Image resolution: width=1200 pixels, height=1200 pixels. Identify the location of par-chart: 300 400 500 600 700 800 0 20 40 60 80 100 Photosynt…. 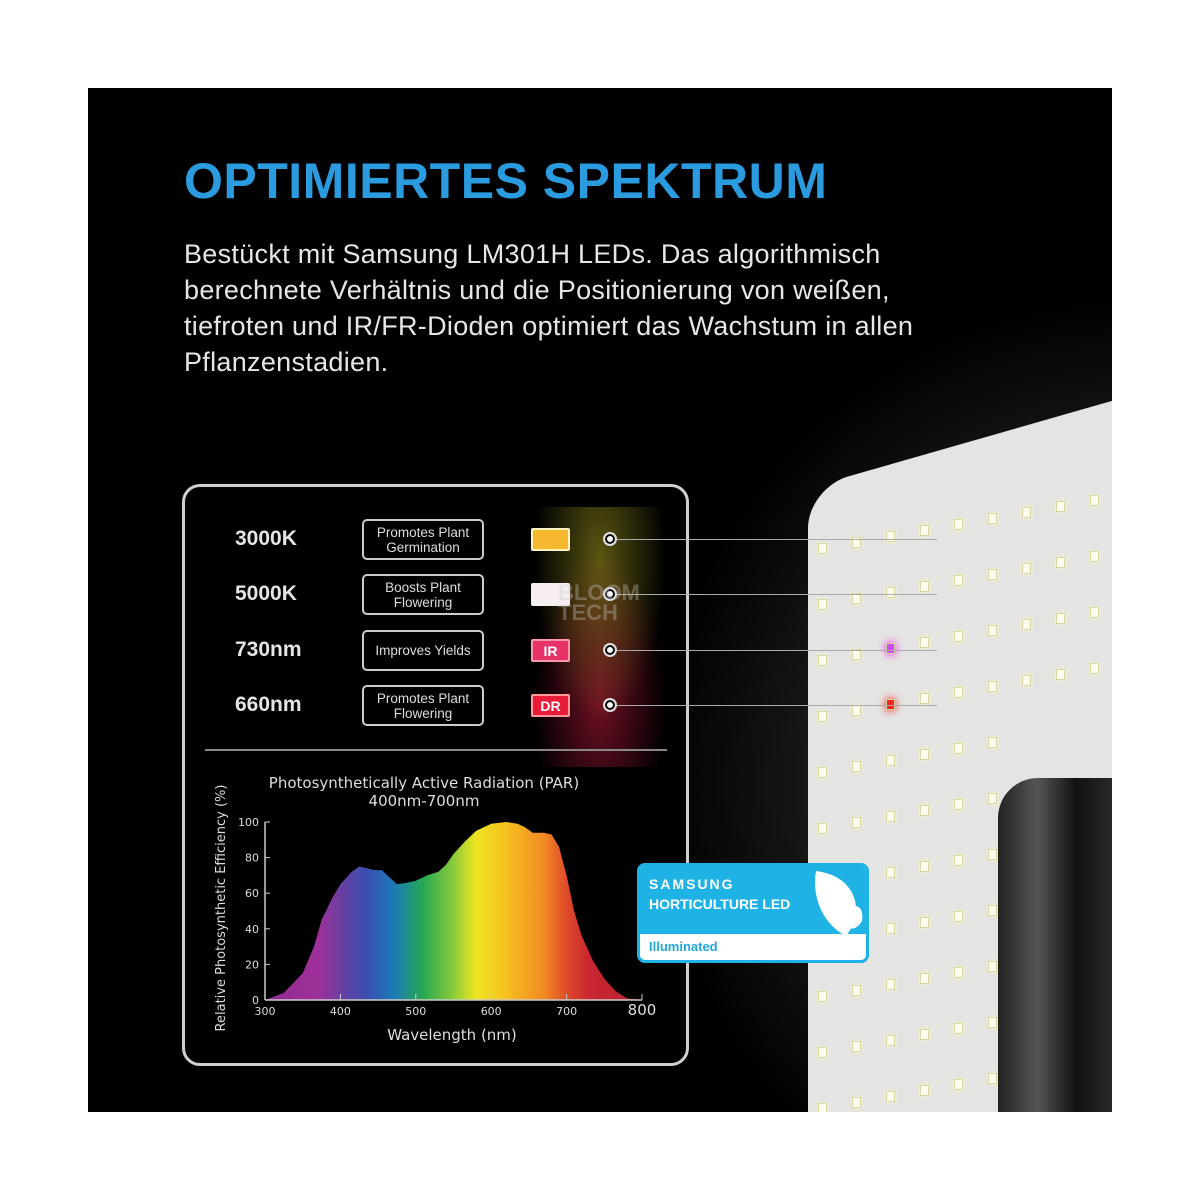
(435, 909).